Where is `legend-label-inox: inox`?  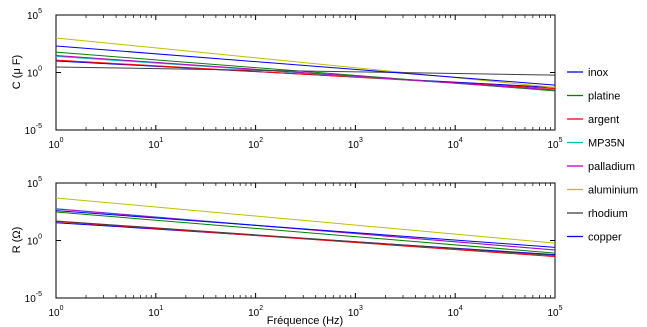
legend-label-inox: inox is located at coordinates (598, 73).